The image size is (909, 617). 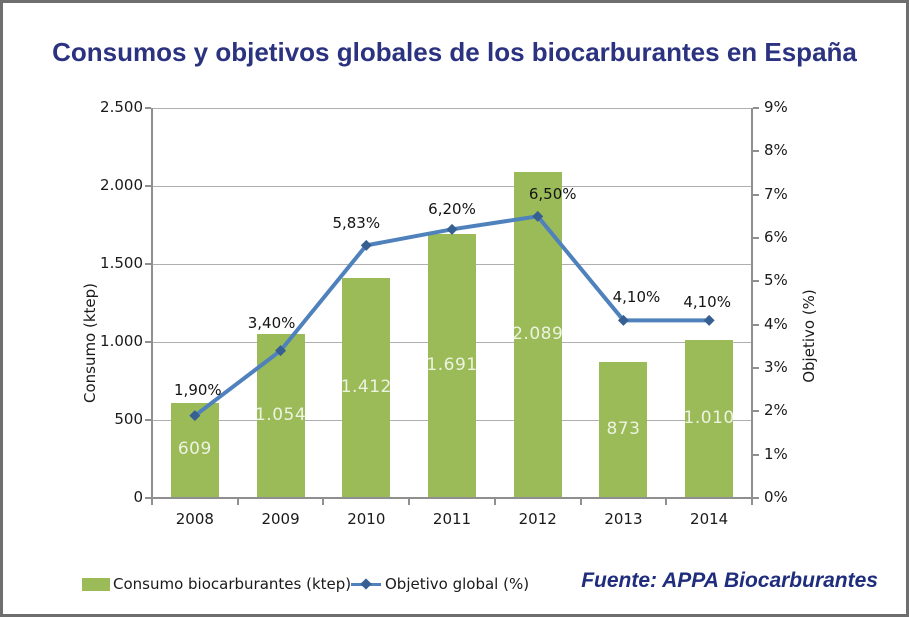 What do you see at coordinates (452, 519) in the screenshot?
I see `x-tick-label: 2011` at bounding box center [452, 519].